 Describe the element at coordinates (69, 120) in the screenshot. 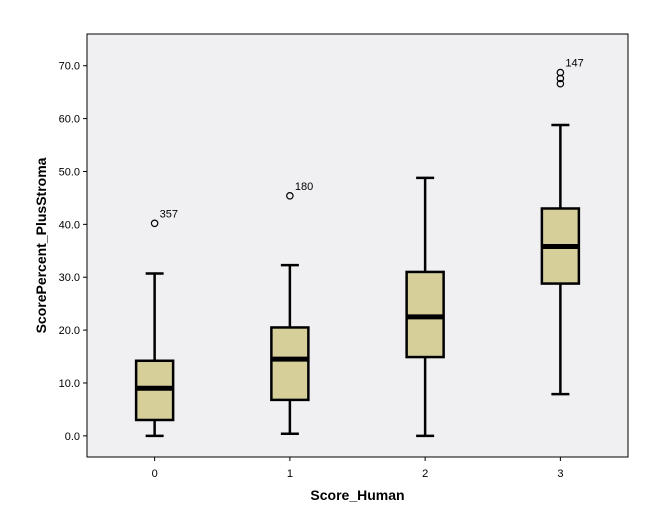

I see `y-tick-label: 60.0` at that location.